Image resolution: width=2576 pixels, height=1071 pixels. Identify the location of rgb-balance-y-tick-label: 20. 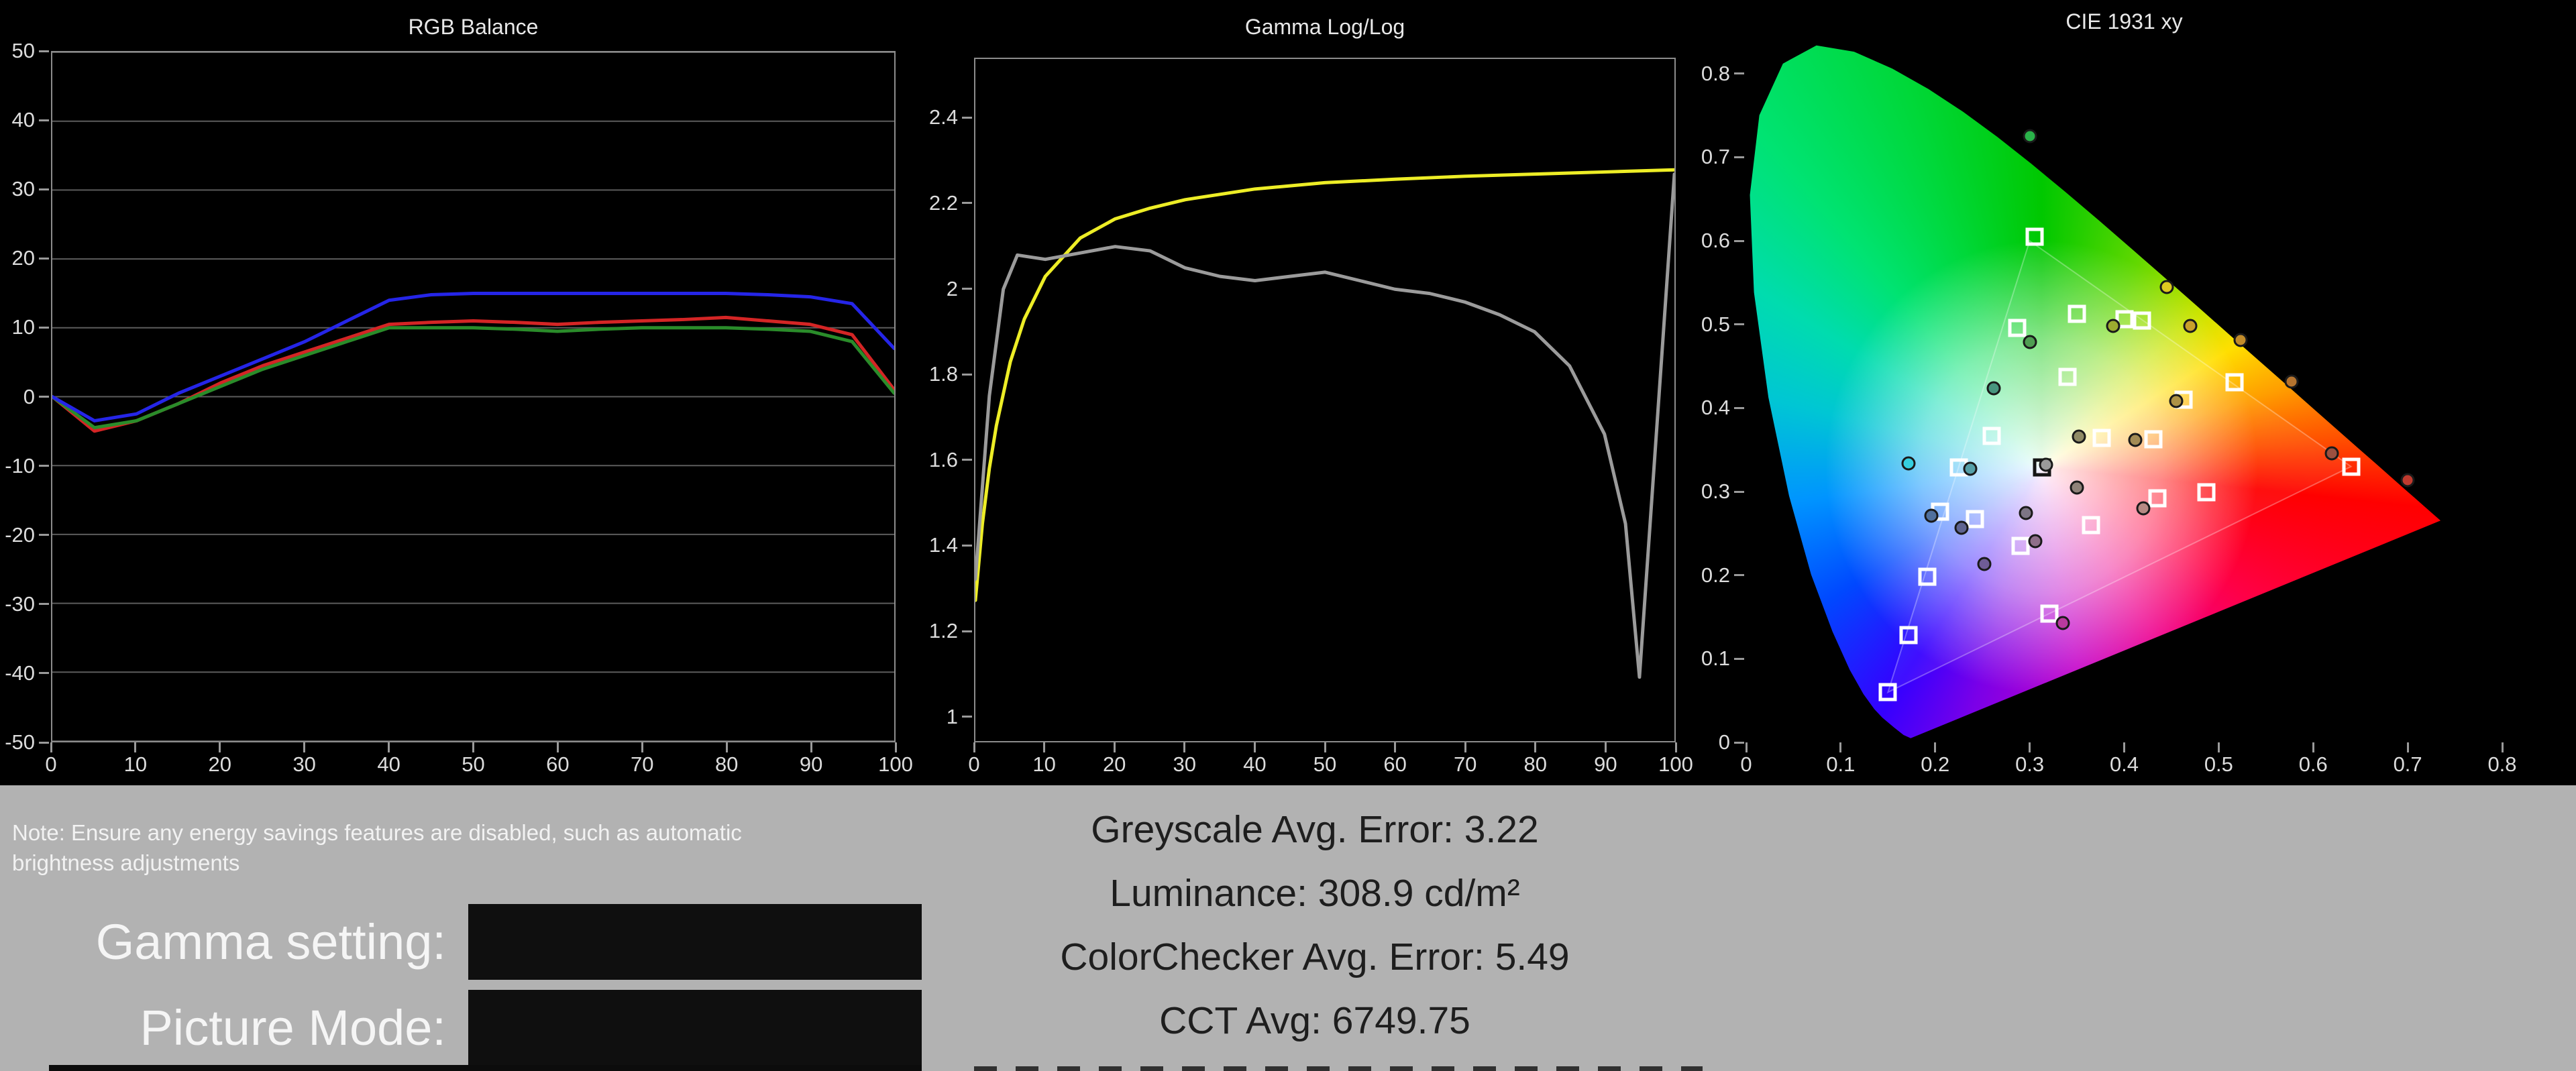
(23, 258).